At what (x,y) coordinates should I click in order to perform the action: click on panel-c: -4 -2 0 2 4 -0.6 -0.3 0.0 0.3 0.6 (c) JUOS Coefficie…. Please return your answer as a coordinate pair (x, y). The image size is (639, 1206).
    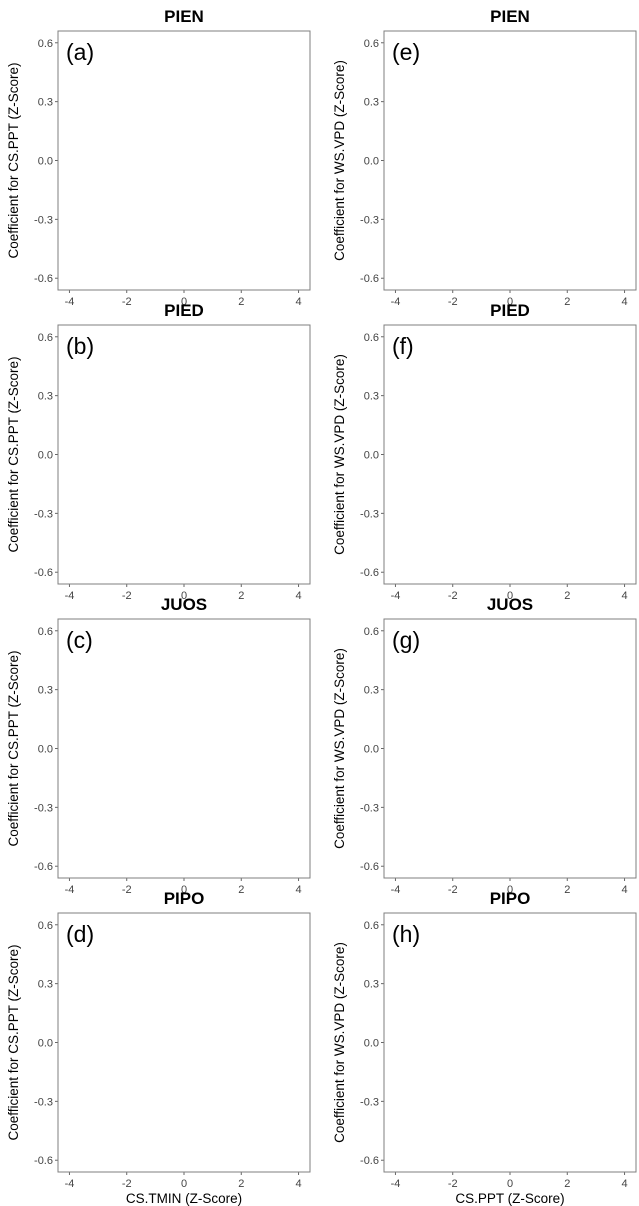
    Looking at the image, I should click on (158, 745).